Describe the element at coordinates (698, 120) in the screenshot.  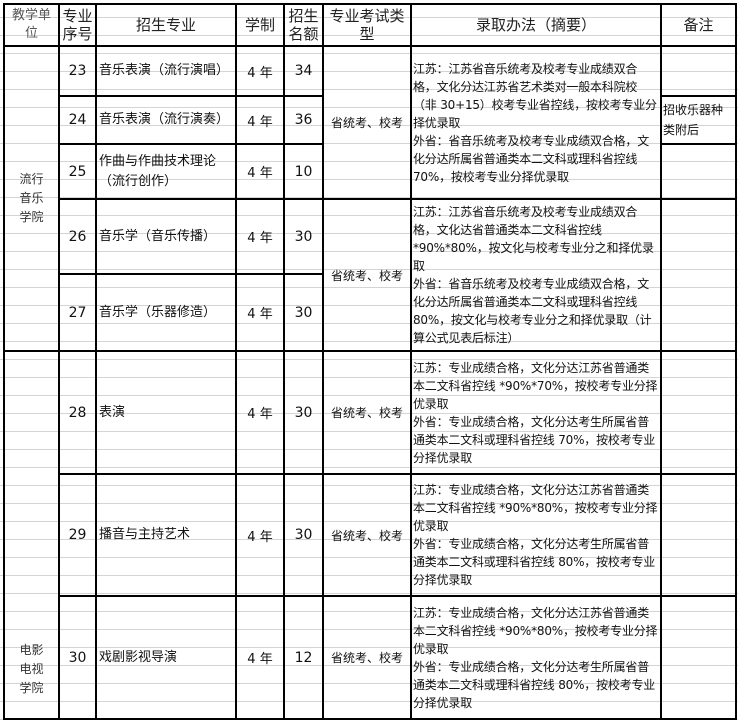
I see `remark-cell: 招收乐器种类附后` at that location.